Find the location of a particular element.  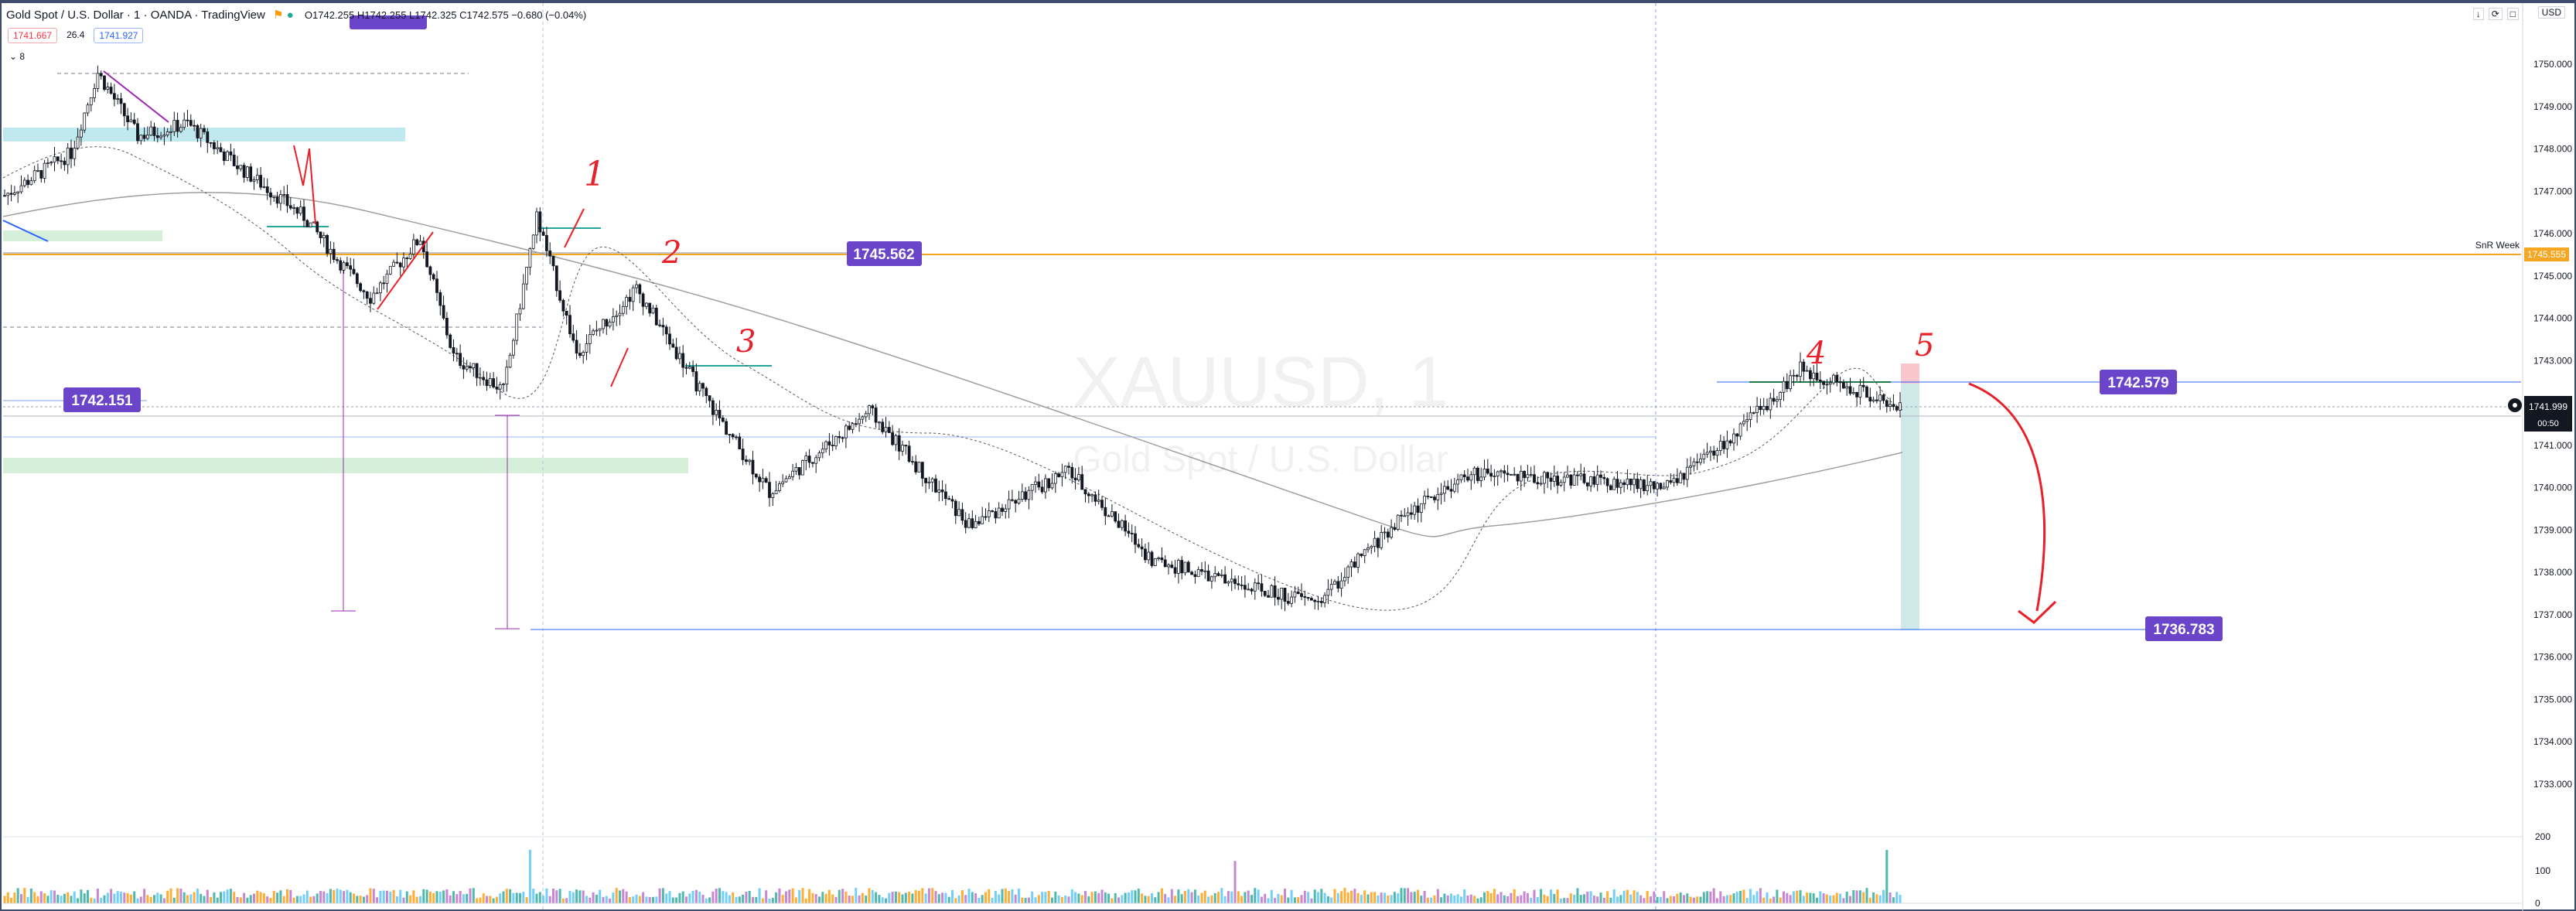

header-eye-icon: ● is located at coordinates (290, 16).